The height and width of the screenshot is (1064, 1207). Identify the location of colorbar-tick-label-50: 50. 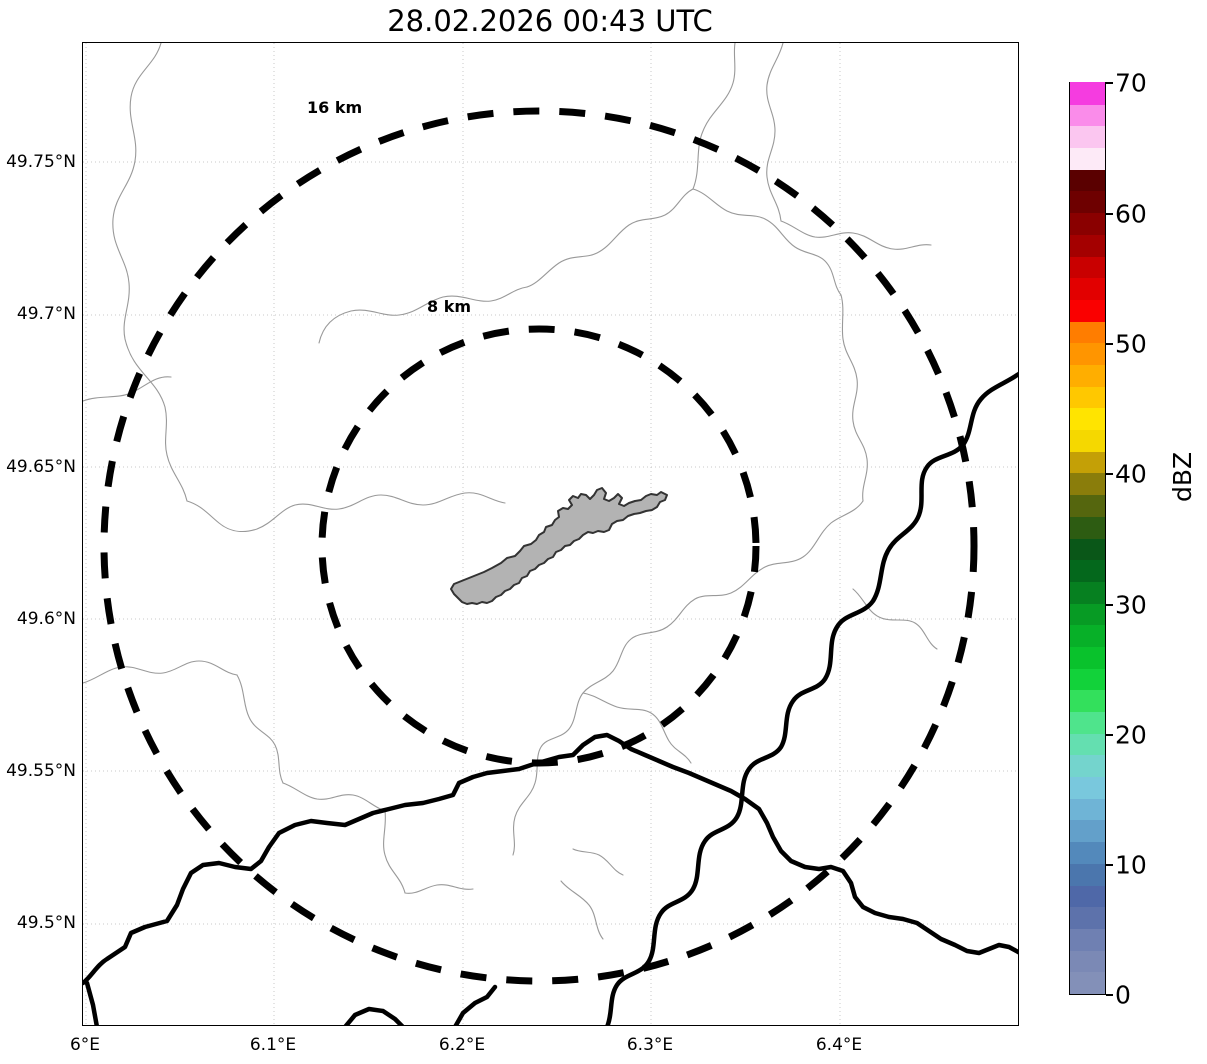
(1131, 344).